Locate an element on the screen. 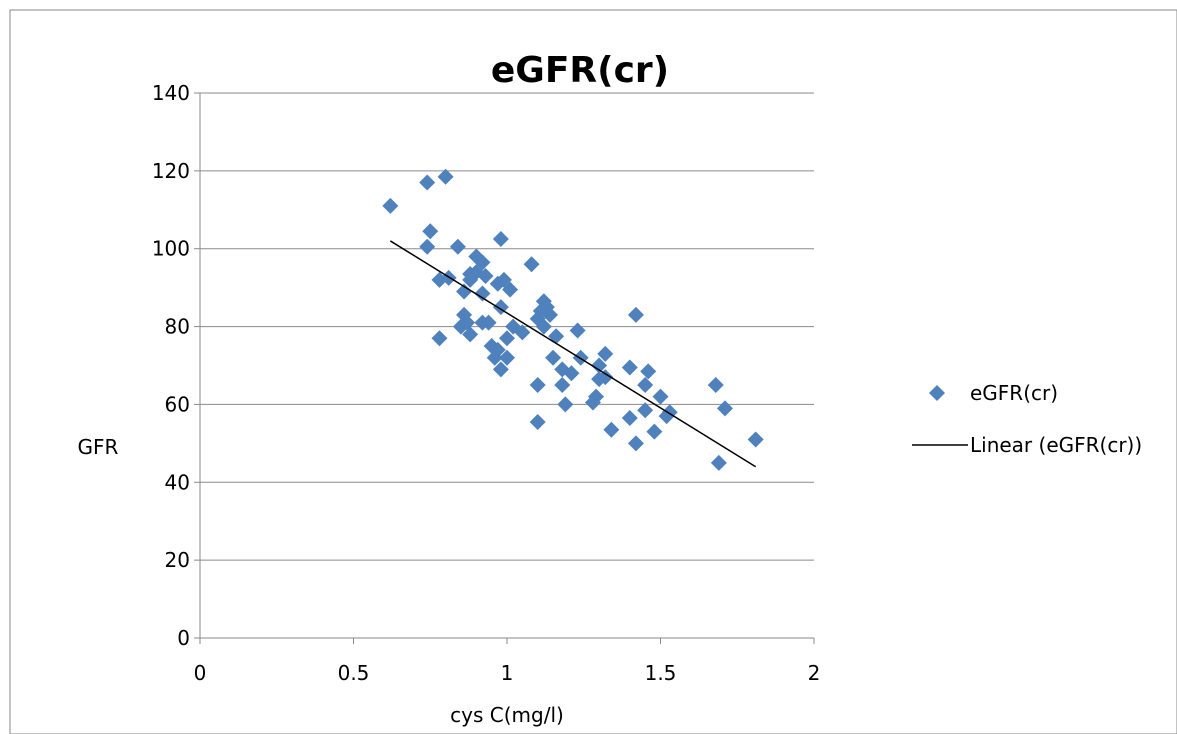 This screenshot has height=734, width=1177. x-tick-label: 1.5 is located at coordinates (661, 673).